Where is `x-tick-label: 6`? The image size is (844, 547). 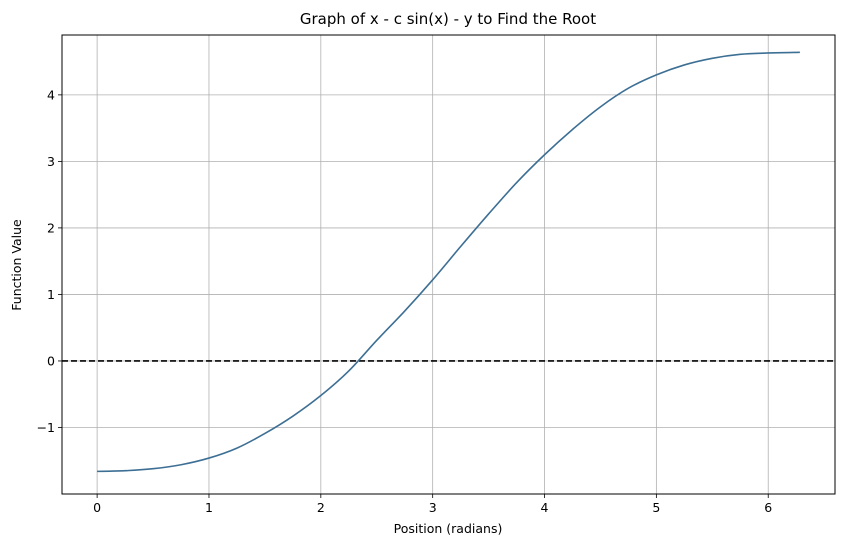
x-tick-label: 6 is located at coordinates (768, 507).